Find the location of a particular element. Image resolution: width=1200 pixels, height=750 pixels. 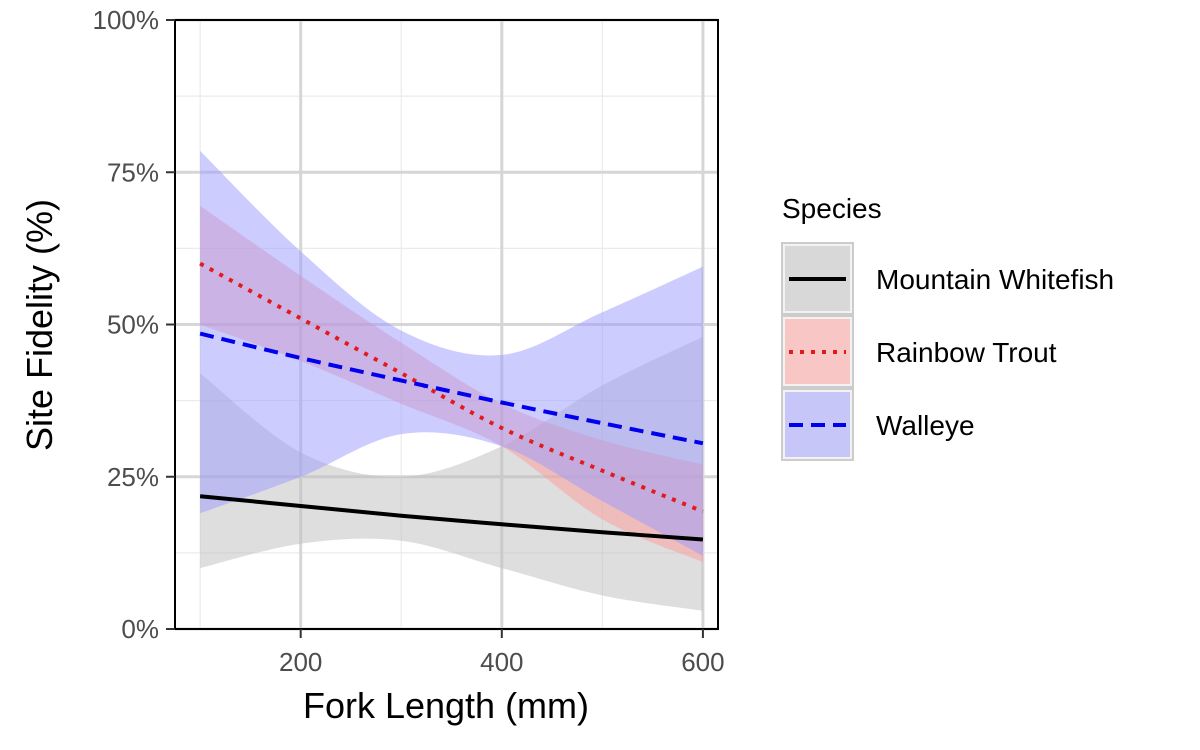

legend-item-walleye: Walleye is located at coordinates (878, 424).